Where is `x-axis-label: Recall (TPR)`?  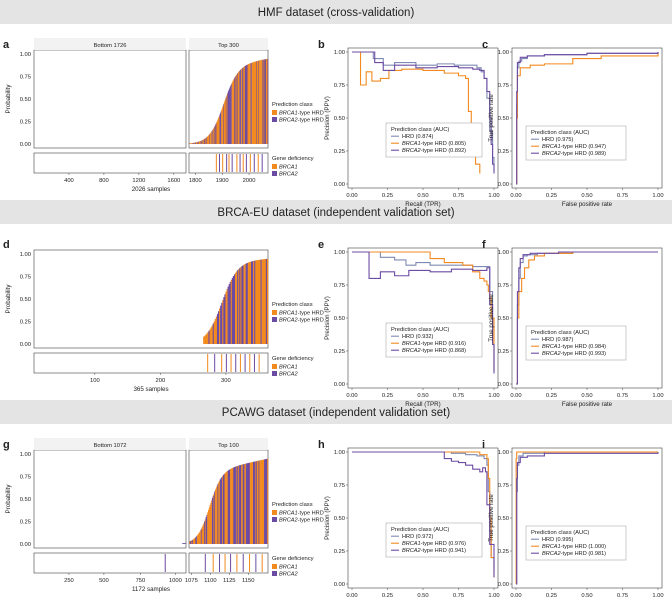
x-axis-label: Recall (TPR) is located at coordinates (422, 404).